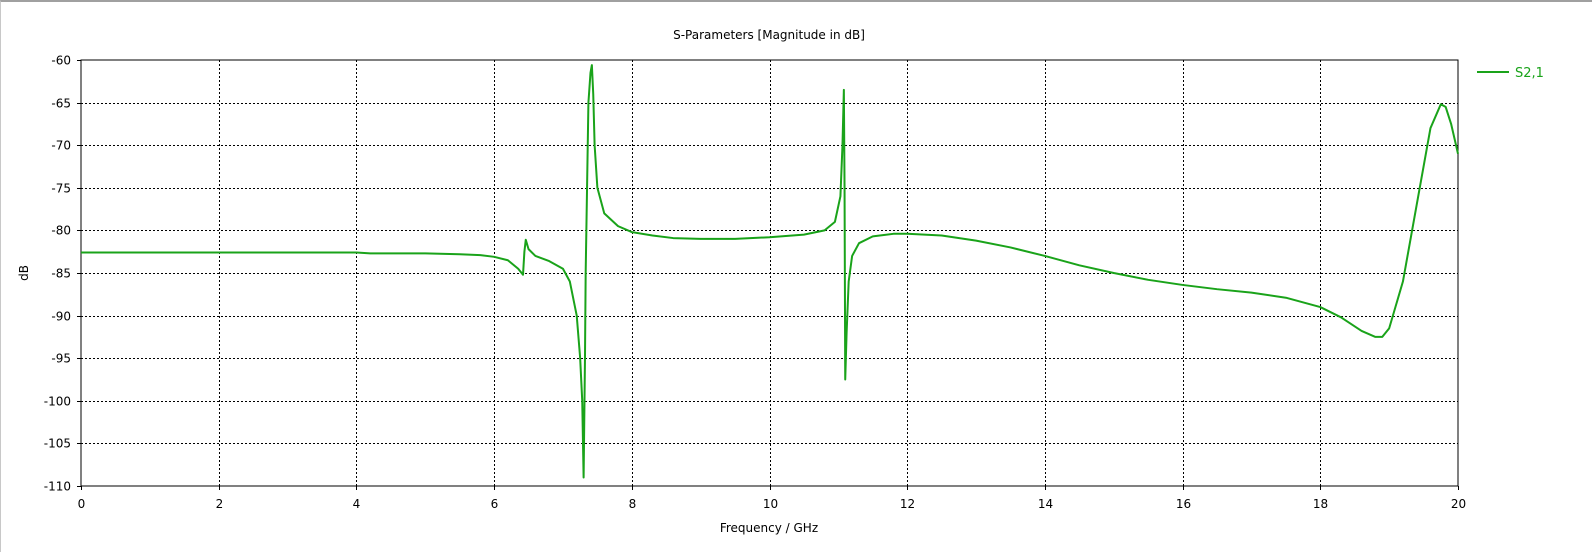 The width and height of the screenshot is (1592, 554). I want to click on x-axis-label: Frequency / GHz, so click(769, 528).